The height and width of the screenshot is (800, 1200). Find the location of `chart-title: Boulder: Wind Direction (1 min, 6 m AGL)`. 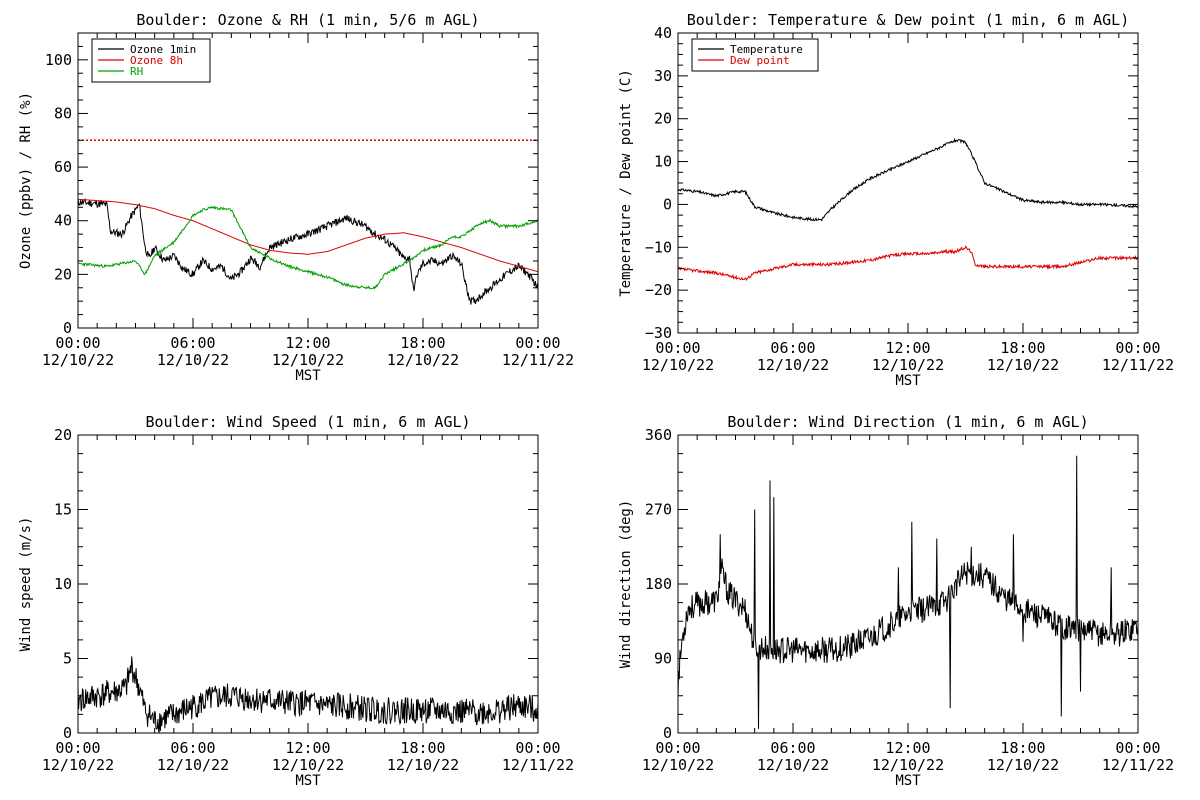

chart-title: Boulder: Wind Direction (1 min, 6 m AGL) is located at coordinates (907, 422).